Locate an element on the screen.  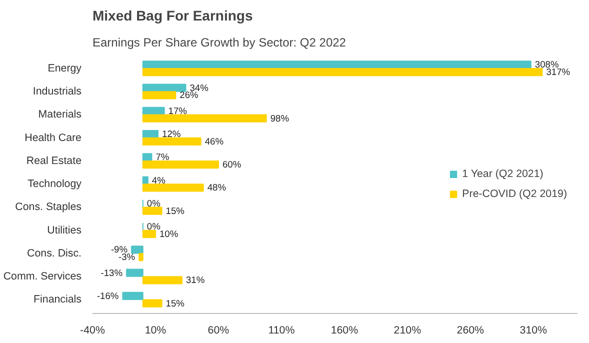
data-label: 4% is located at coordinates (159, 180).